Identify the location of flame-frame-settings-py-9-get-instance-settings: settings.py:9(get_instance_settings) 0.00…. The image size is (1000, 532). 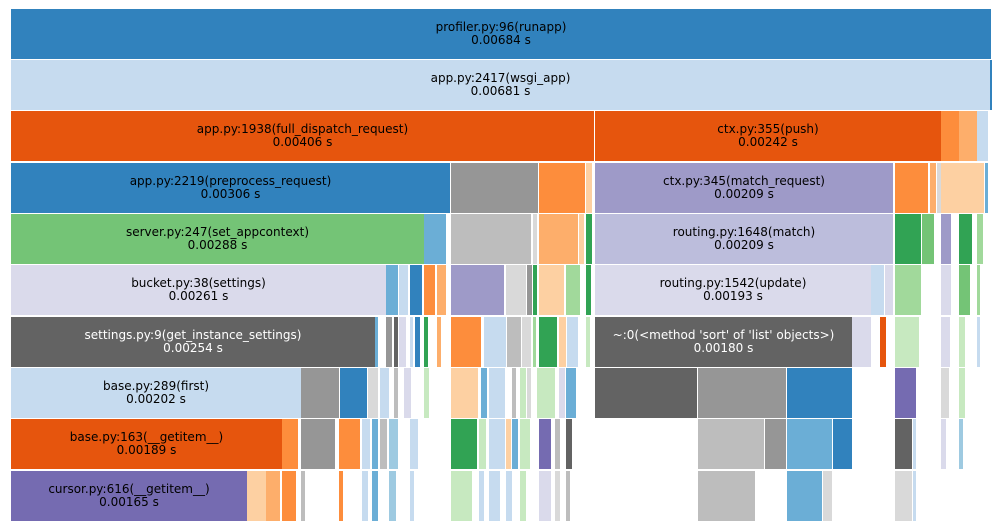
(193, 342).